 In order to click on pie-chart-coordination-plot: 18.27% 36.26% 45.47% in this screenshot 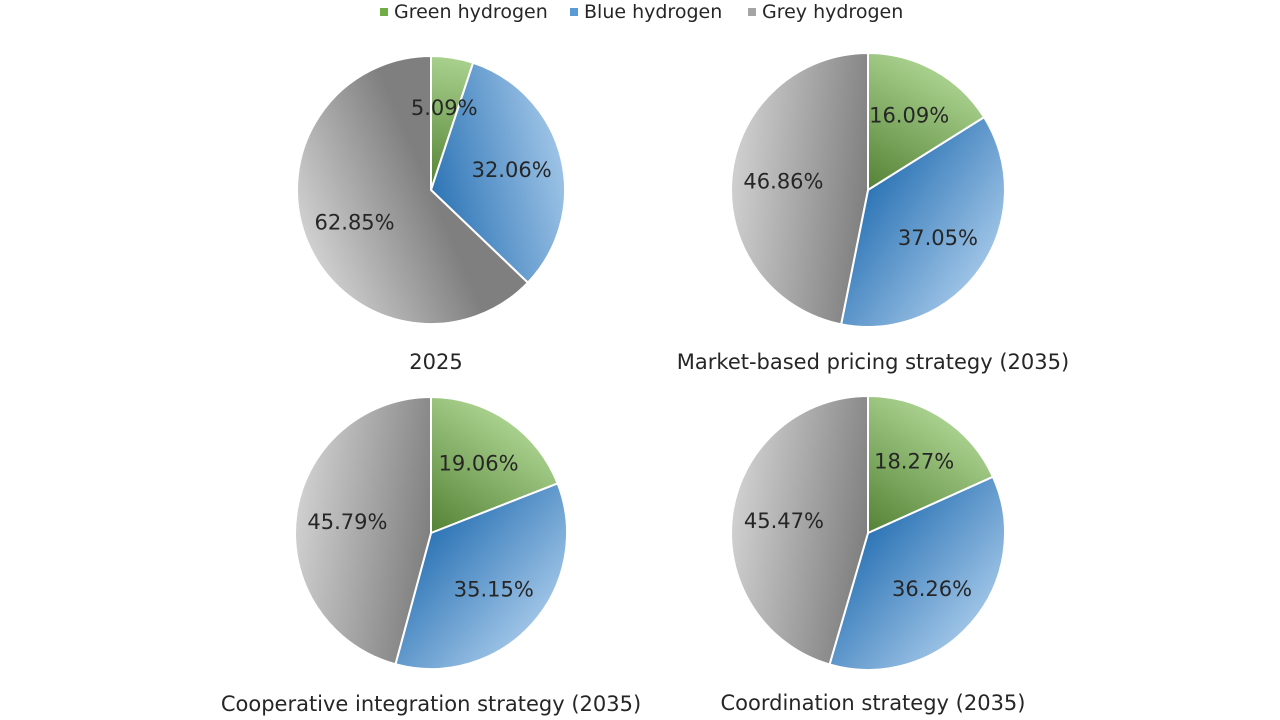, I will do `click(868, 532)`.